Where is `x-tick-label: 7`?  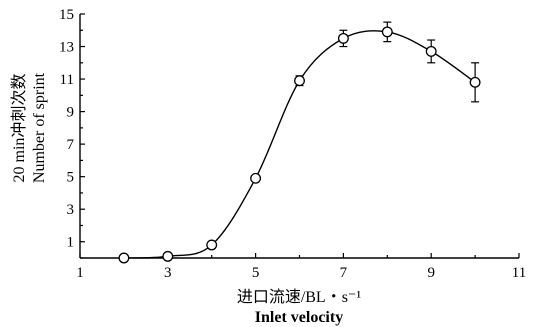 x-tick-label: 7 is located at coordinates (344, 273).